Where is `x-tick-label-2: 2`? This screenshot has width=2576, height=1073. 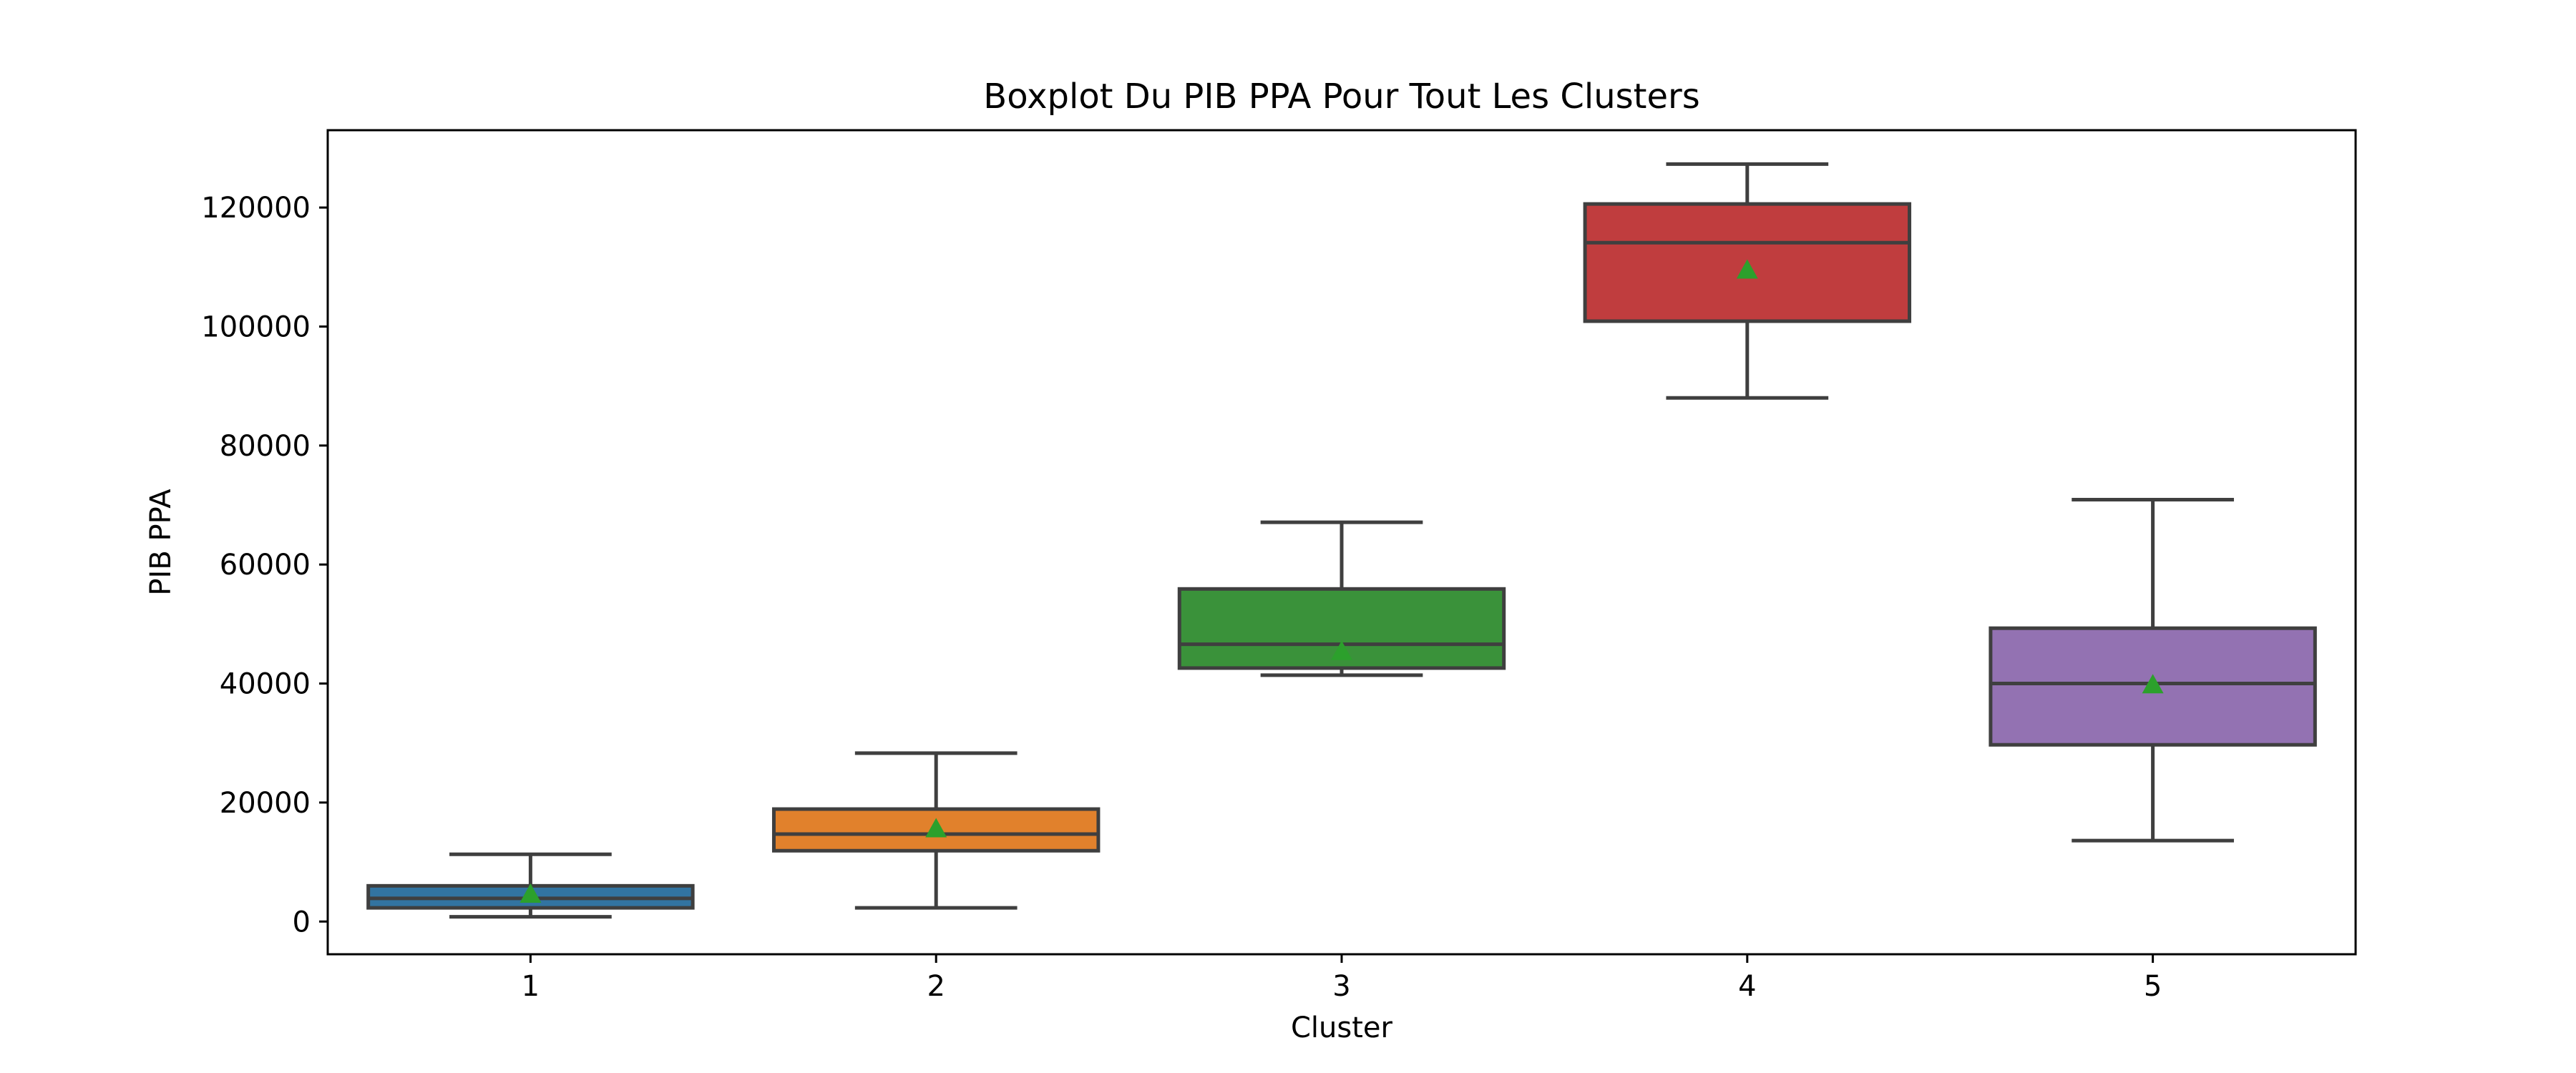 x-tick-label-2: 2 is located at coordinates (936, 986).